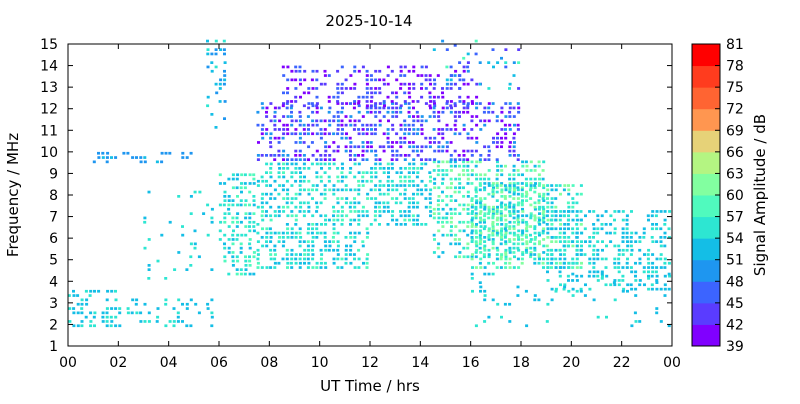 The width and height of the screenshot is (800, 404). What do you see at coordinates (118, 363) in the screenshot?
I see `x-tick-label: 02` at bounding box center [118, 363].